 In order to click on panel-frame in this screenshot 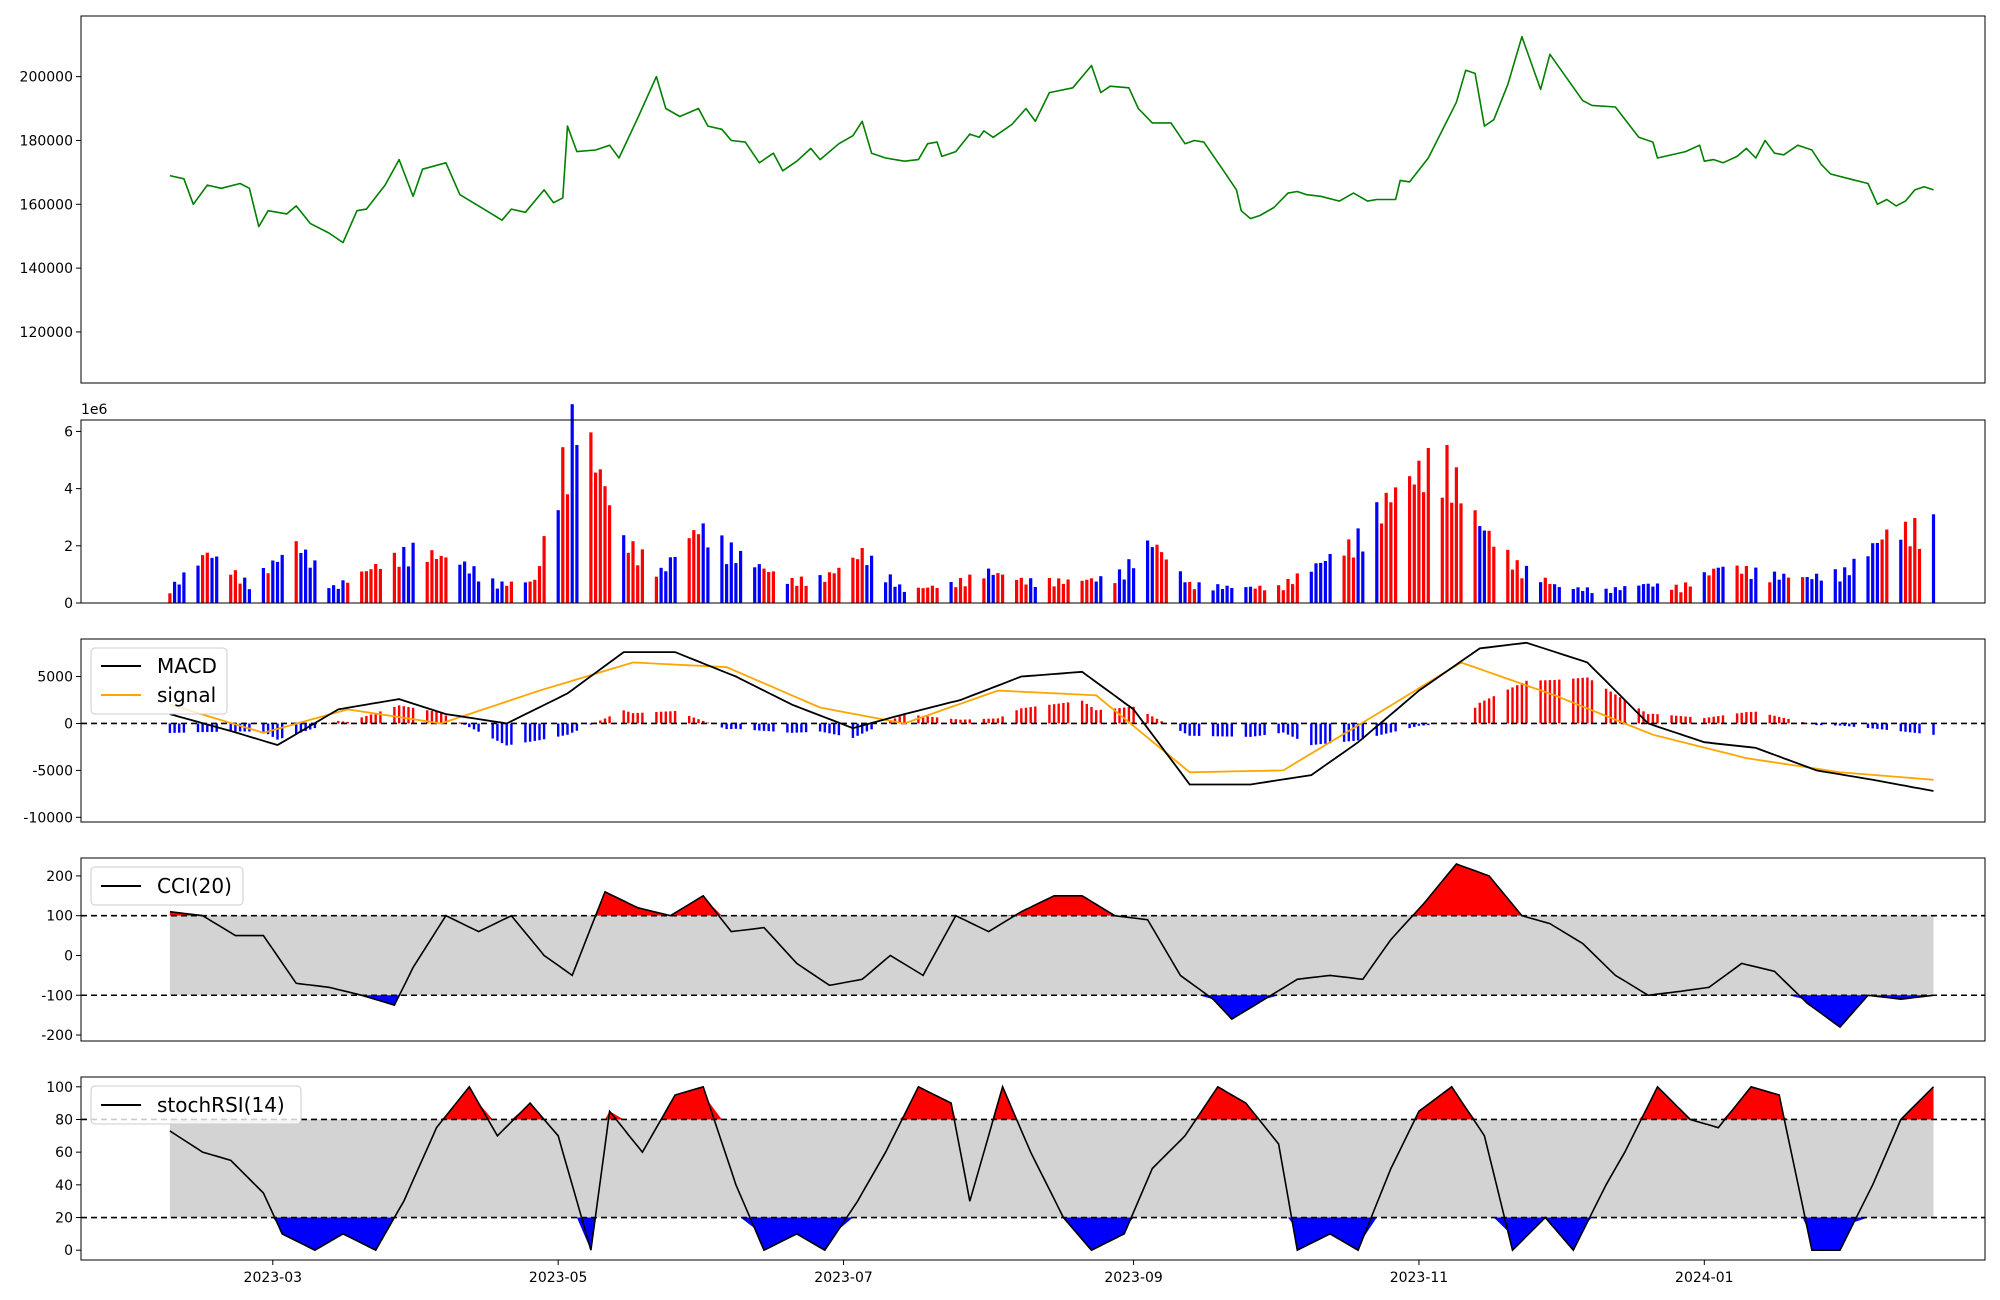, I will do `click(1033, 511)`.